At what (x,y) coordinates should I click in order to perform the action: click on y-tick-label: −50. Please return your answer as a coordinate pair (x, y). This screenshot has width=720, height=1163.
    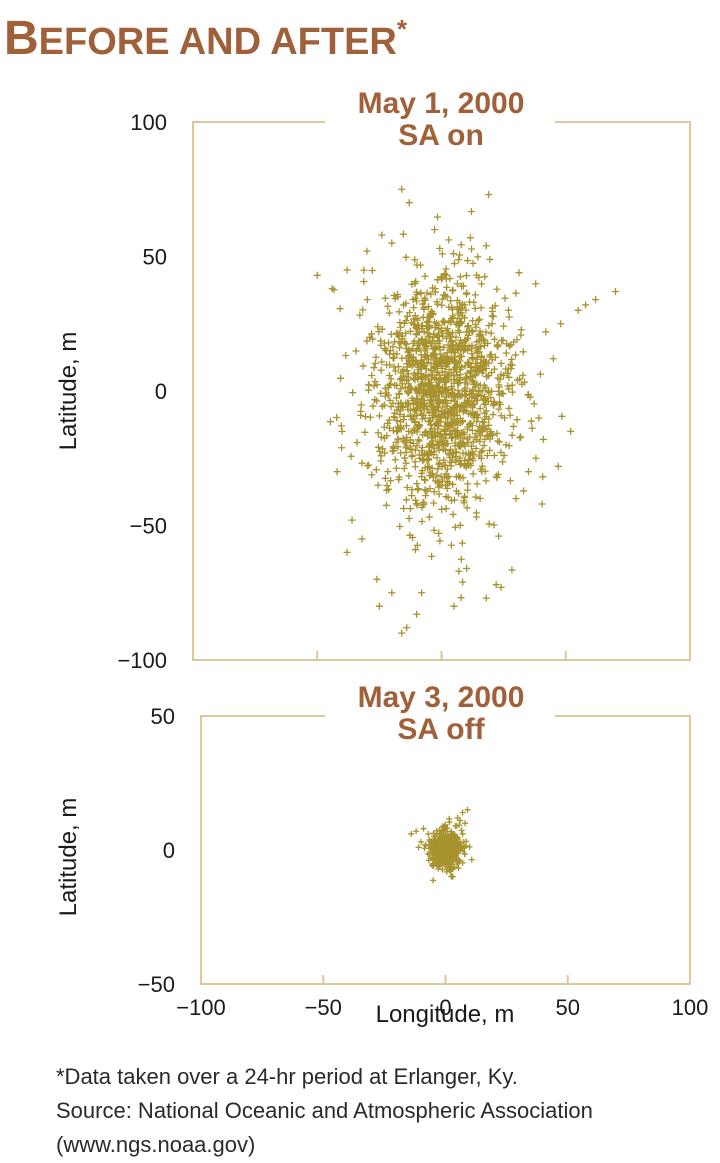
    Looking at the image, I should click on (156, 984).